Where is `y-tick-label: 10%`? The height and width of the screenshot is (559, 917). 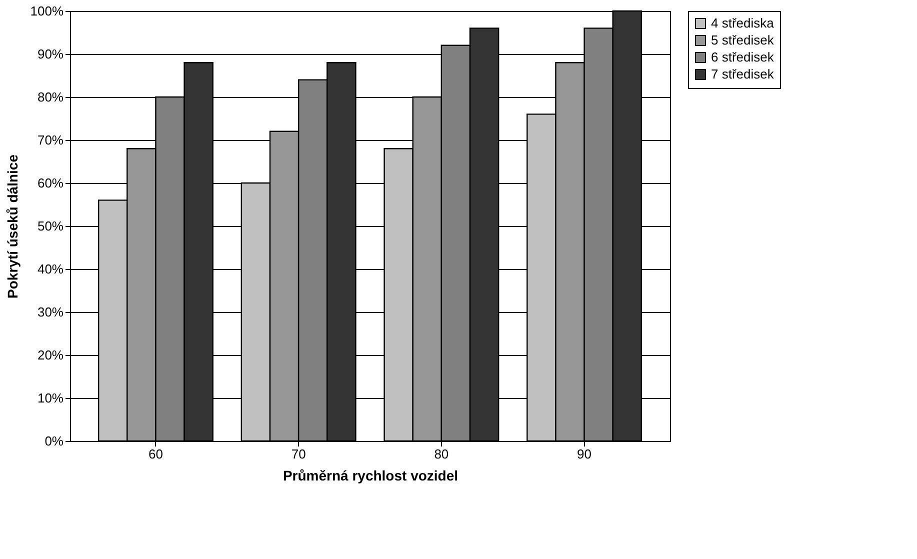
y-tick-label: 10% is located at coordinates (50, 398).